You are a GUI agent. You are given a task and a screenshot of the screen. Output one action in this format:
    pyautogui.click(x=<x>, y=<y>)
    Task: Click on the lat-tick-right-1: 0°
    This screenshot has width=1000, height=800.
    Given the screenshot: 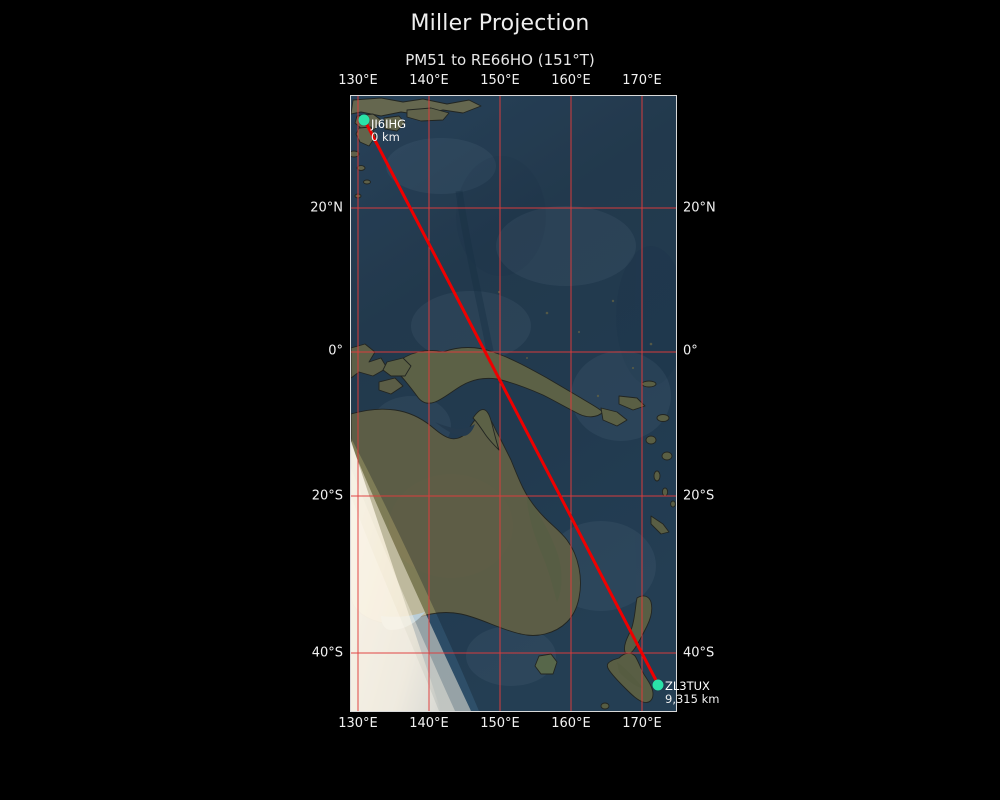 What is the action you would take?
    pyautogui.click(x=690, y=351)
    